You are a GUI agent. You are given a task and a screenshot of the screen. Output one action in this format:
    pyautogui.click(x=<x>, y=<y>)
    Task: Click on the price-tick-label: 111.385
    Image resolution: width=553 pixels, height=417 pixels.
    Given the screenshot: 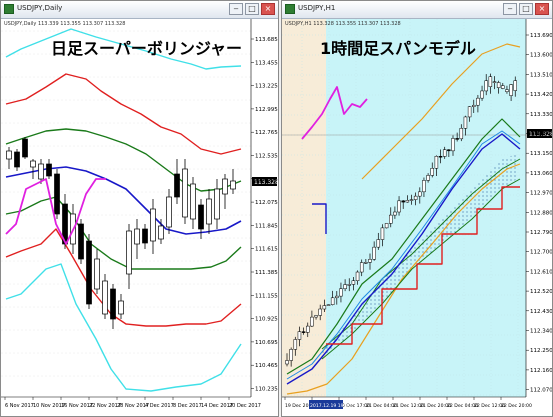 What is the action you would take?
    pyautogui.click(x=266, y=273)
    